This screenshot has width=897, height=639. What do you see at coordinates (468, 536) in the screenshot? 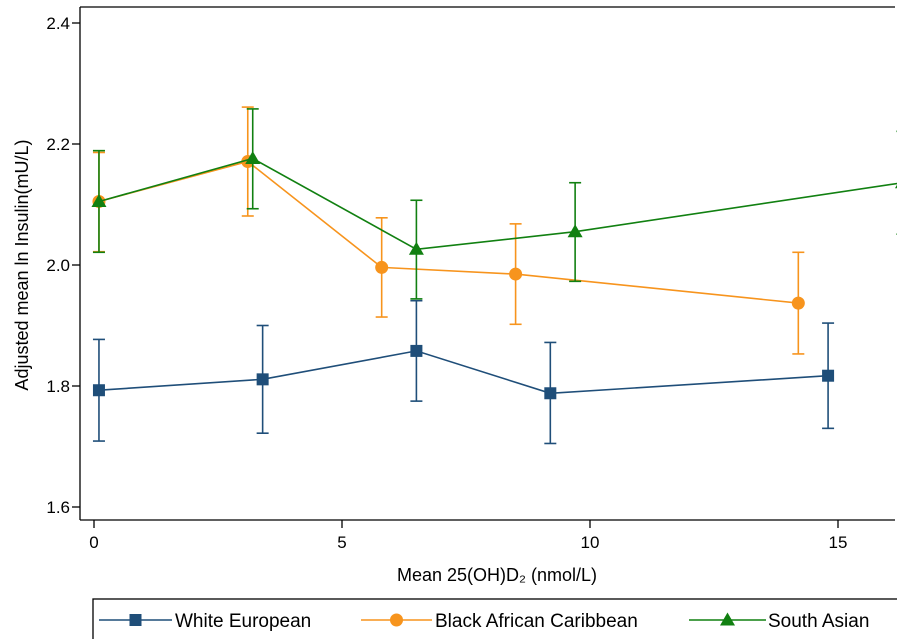
I see `x-axis: 0 5 10 15` at bounding box center [468, 536].